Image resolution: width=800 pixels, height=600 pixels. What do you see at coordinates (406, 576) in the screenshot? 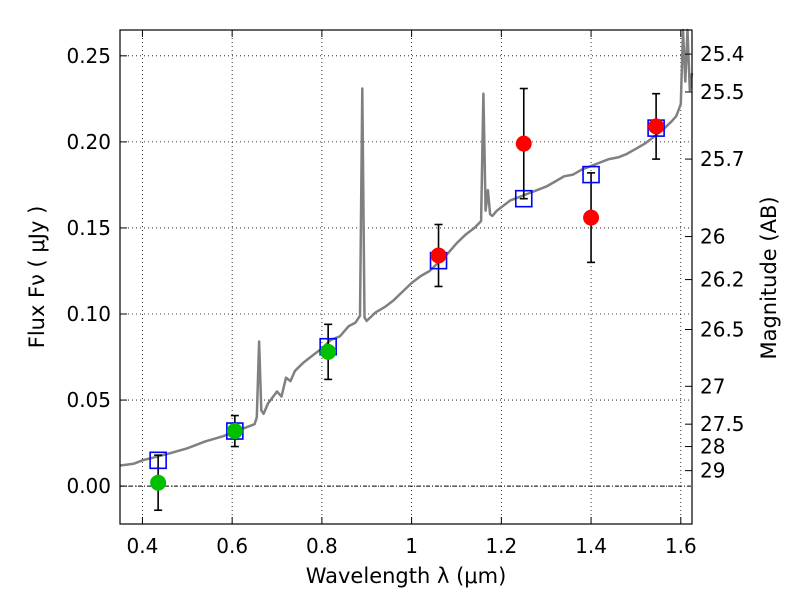
I see `x-axis-label: Wavelength λ (μm)` at bounding box center [406, 576].